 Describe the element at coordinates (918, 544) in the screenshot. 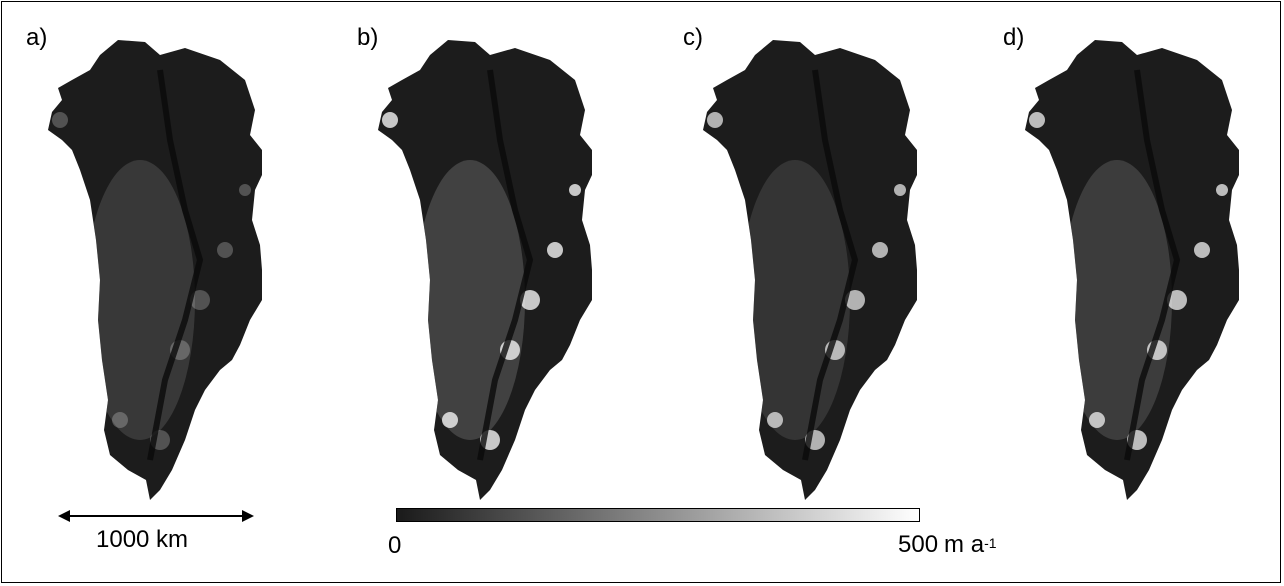

I see `colorbar-max-value: 500` at that location.